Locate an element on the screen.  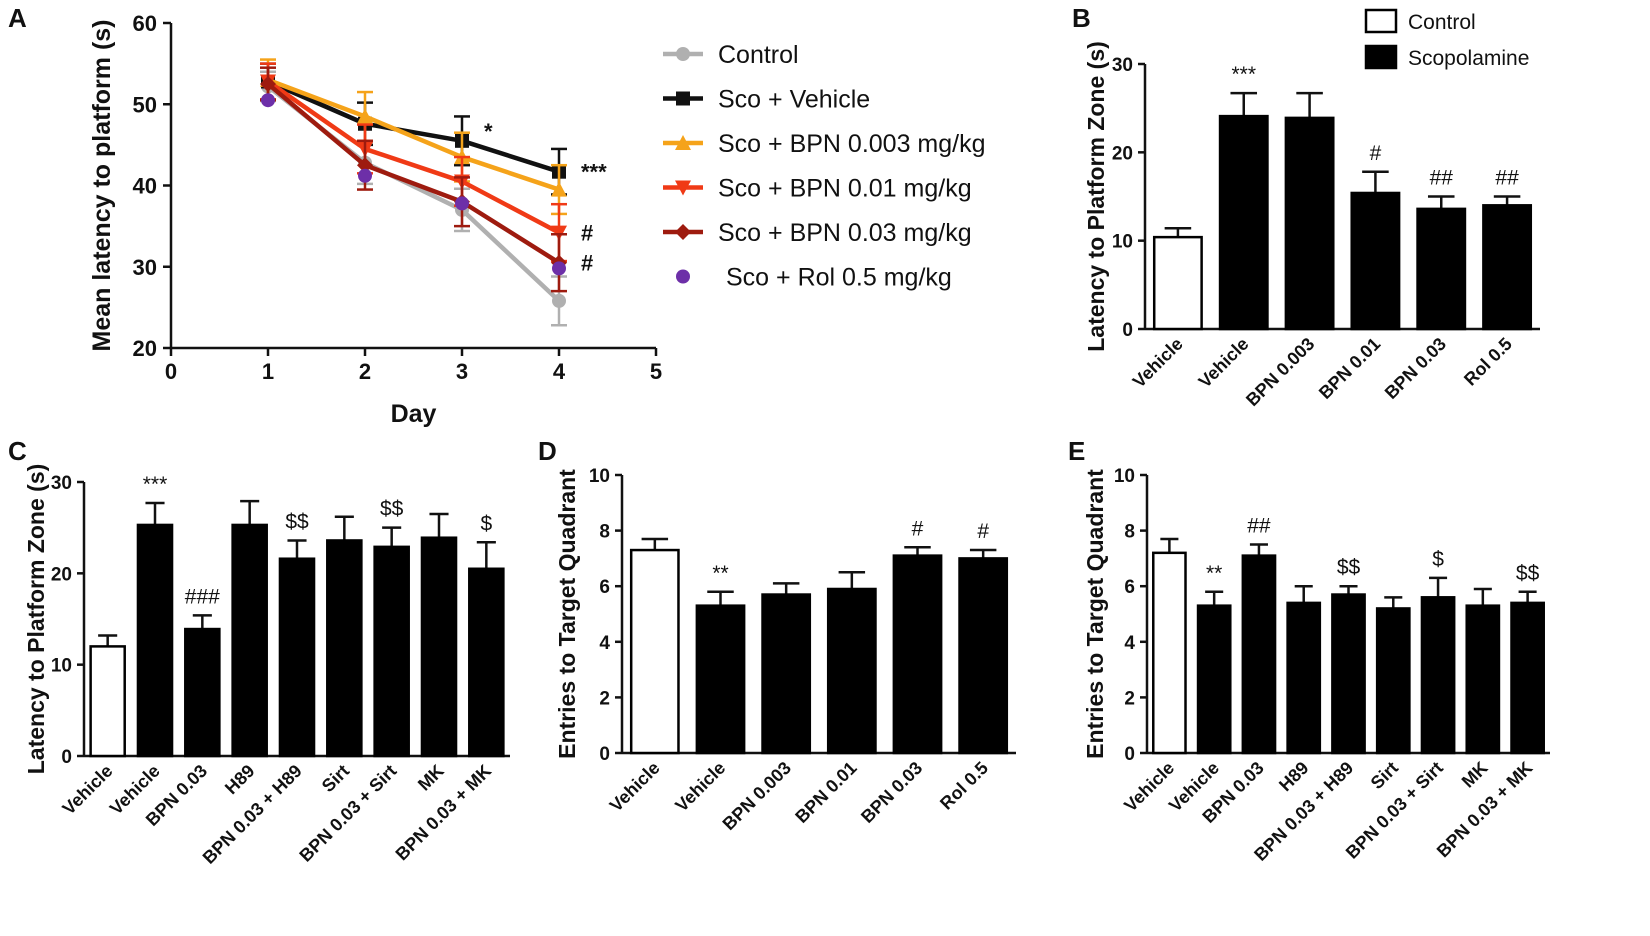
panel-label: D is located at coordinates (547, 451).